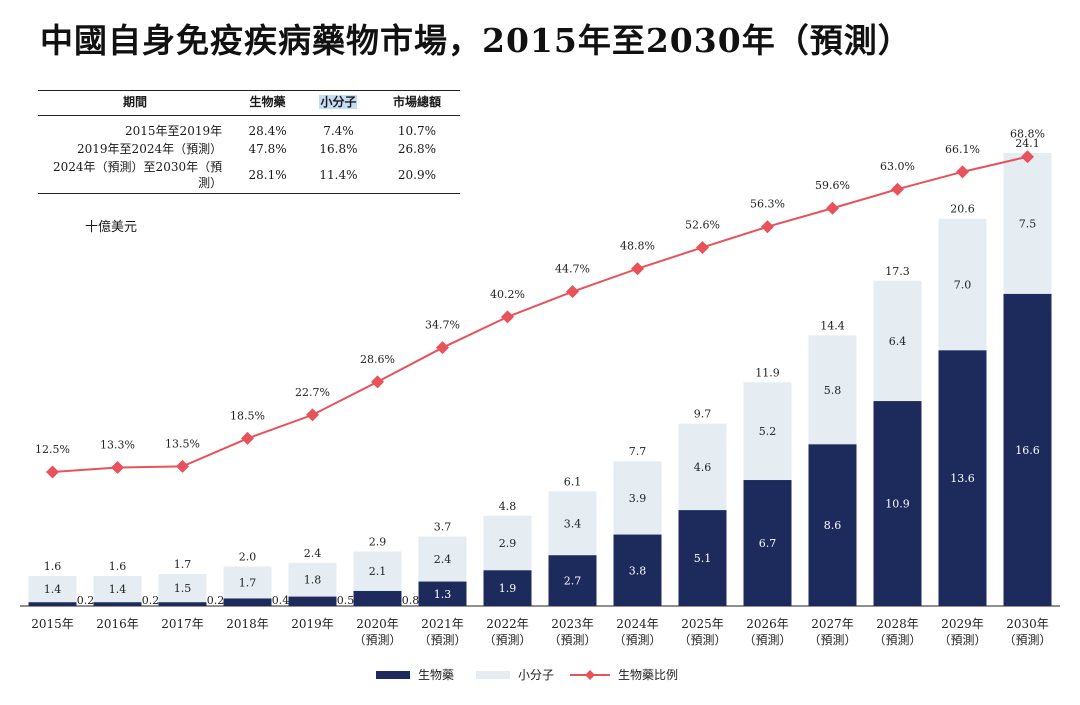  Describe the element at coordinates (312, 624) in the screenshot. I see `x-tick-label: 2019年` at that location.